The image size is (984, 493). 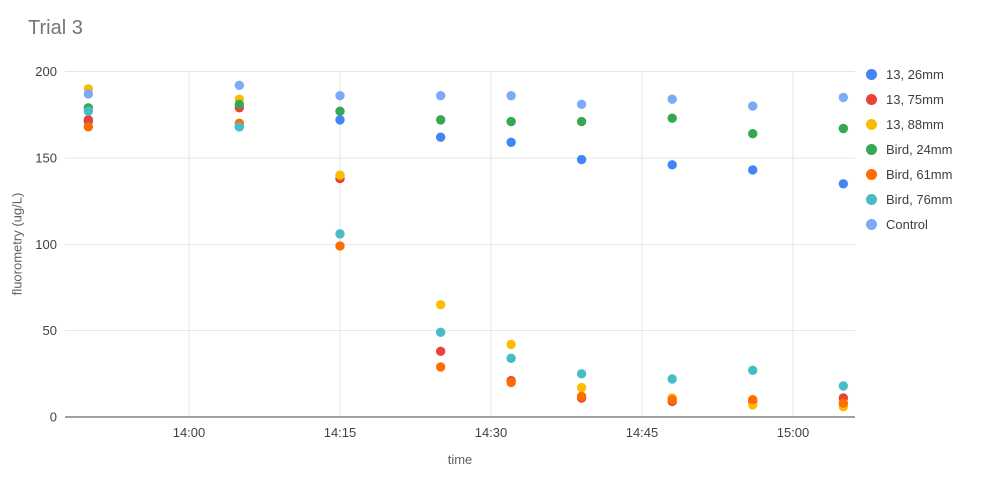 What do you see at coordinates (55, 28) in the screenshot?
I see `chart-title: Trial 3` at bounding box center [55, 28].